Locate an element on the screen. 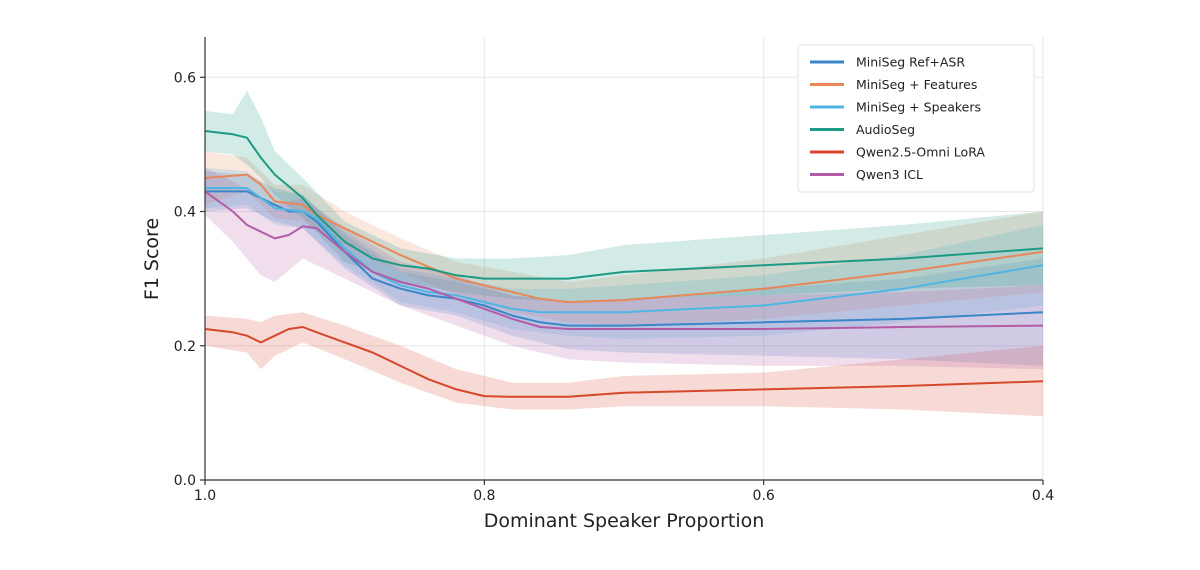 The width and height of the screenshot is (1200, 570). legend-label-miniseg-ref-asr: MiniSeg Ref+ASR is located at coordinates (910, 62).